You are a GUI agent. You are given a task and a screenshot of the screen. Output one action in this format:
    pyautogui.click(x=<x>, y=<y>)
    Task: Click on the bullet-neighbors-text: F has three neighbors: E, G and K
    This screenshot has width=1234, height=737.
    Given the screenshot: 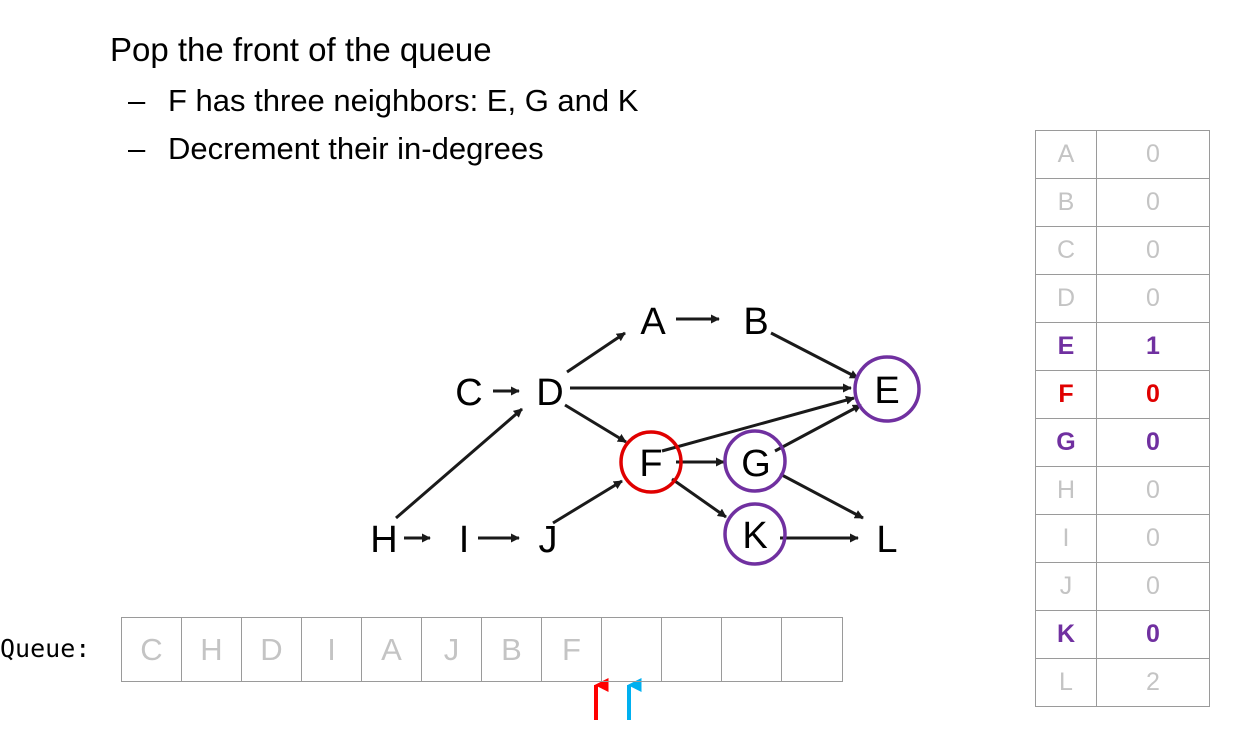 What is the action you would take?
    pyautogui.click(x=403, y=100)
    